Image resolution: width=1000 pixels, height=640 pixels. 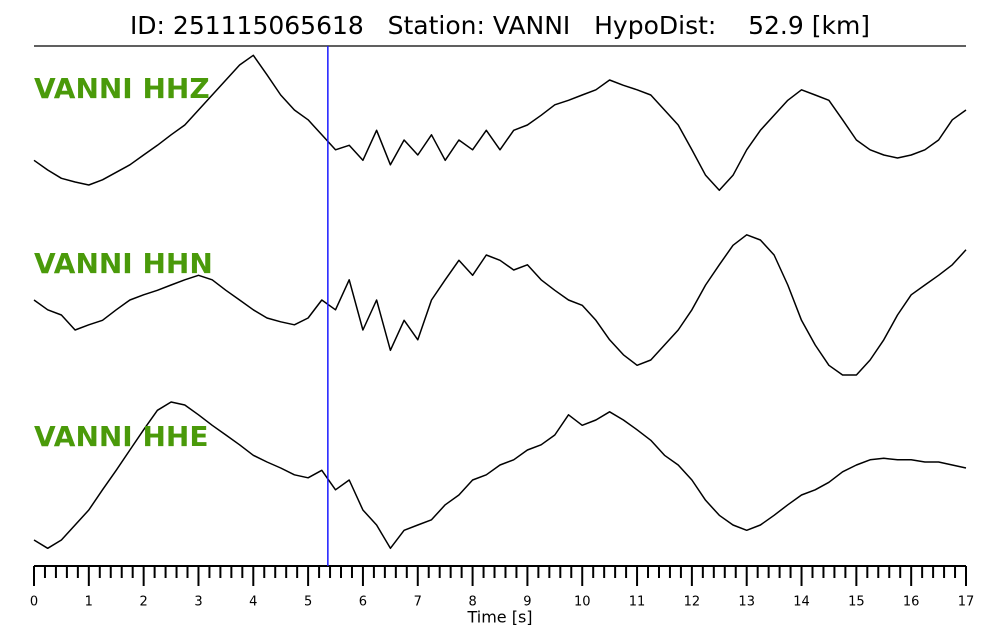 What do you see at coordinates (637, 602) in the screenshot?
I see `x-tick-label: 11` at bounding box center [637, 602].